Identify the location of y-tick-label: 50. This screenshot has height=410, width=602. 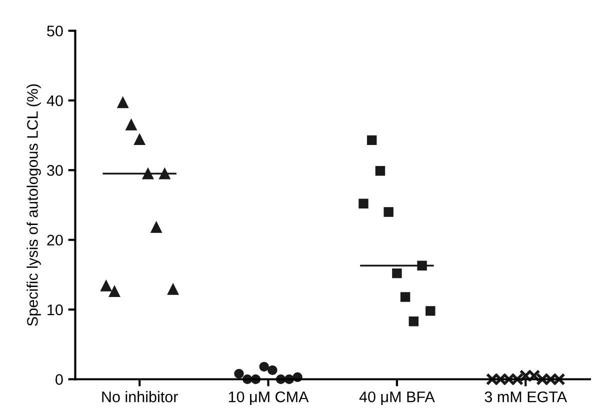
(55, 31).